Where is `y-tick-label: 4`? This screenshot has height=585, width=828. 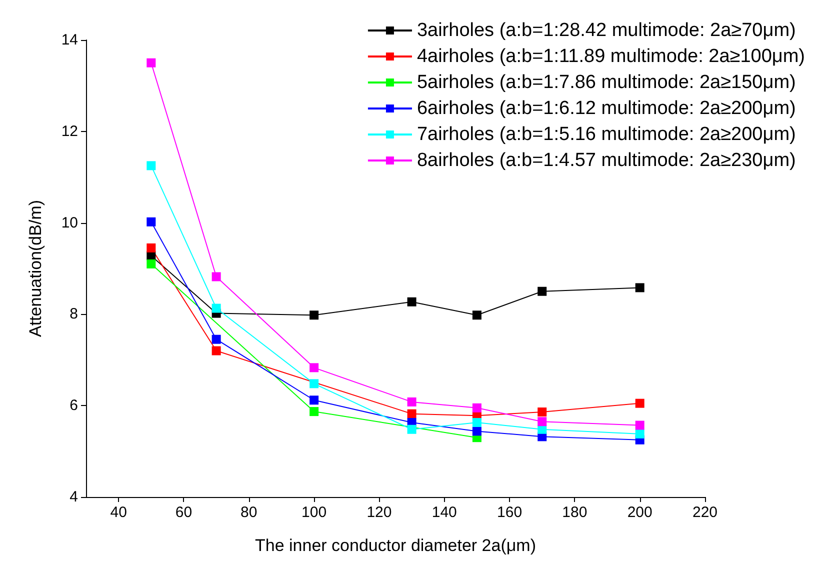
y-tick-label: 4 is located at coordinates (74, 497).